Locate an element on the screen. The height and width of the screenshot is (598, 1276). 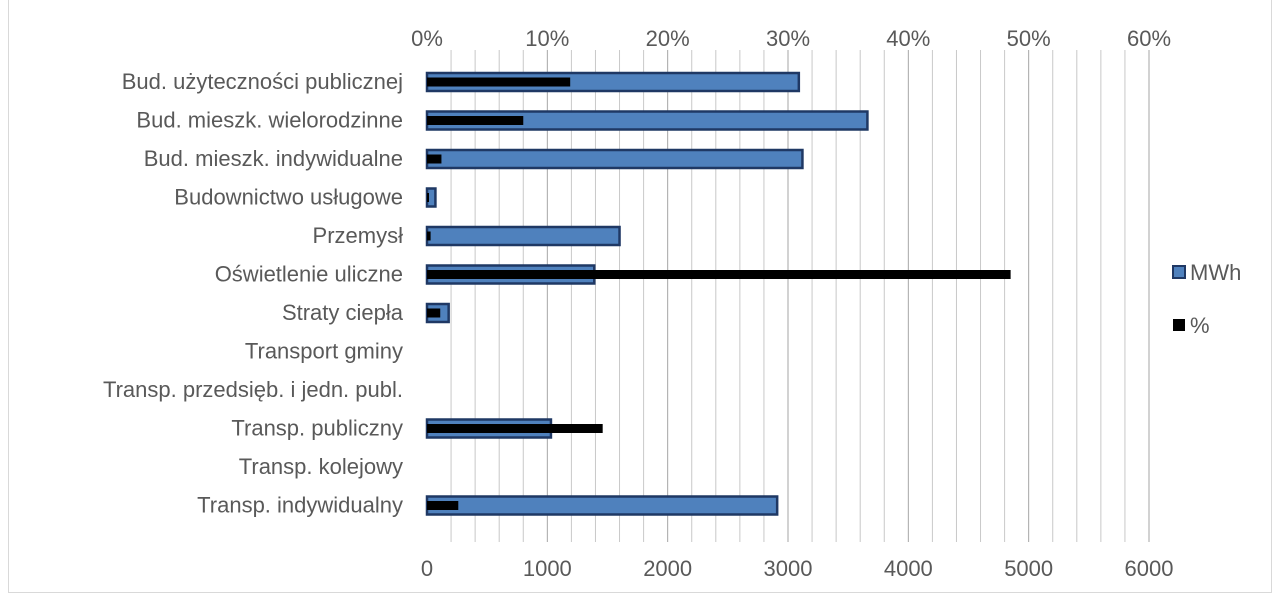
top-axis-ticks: 0% 10% 20% 30% 40% 50% 60% is located at coordinates (791, 38).